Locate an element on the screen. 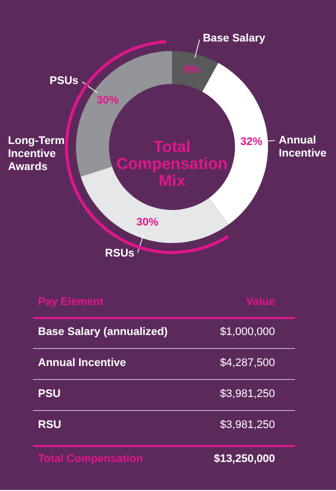  slice-label: Annual Incentive is located at coordinates (302, 147).